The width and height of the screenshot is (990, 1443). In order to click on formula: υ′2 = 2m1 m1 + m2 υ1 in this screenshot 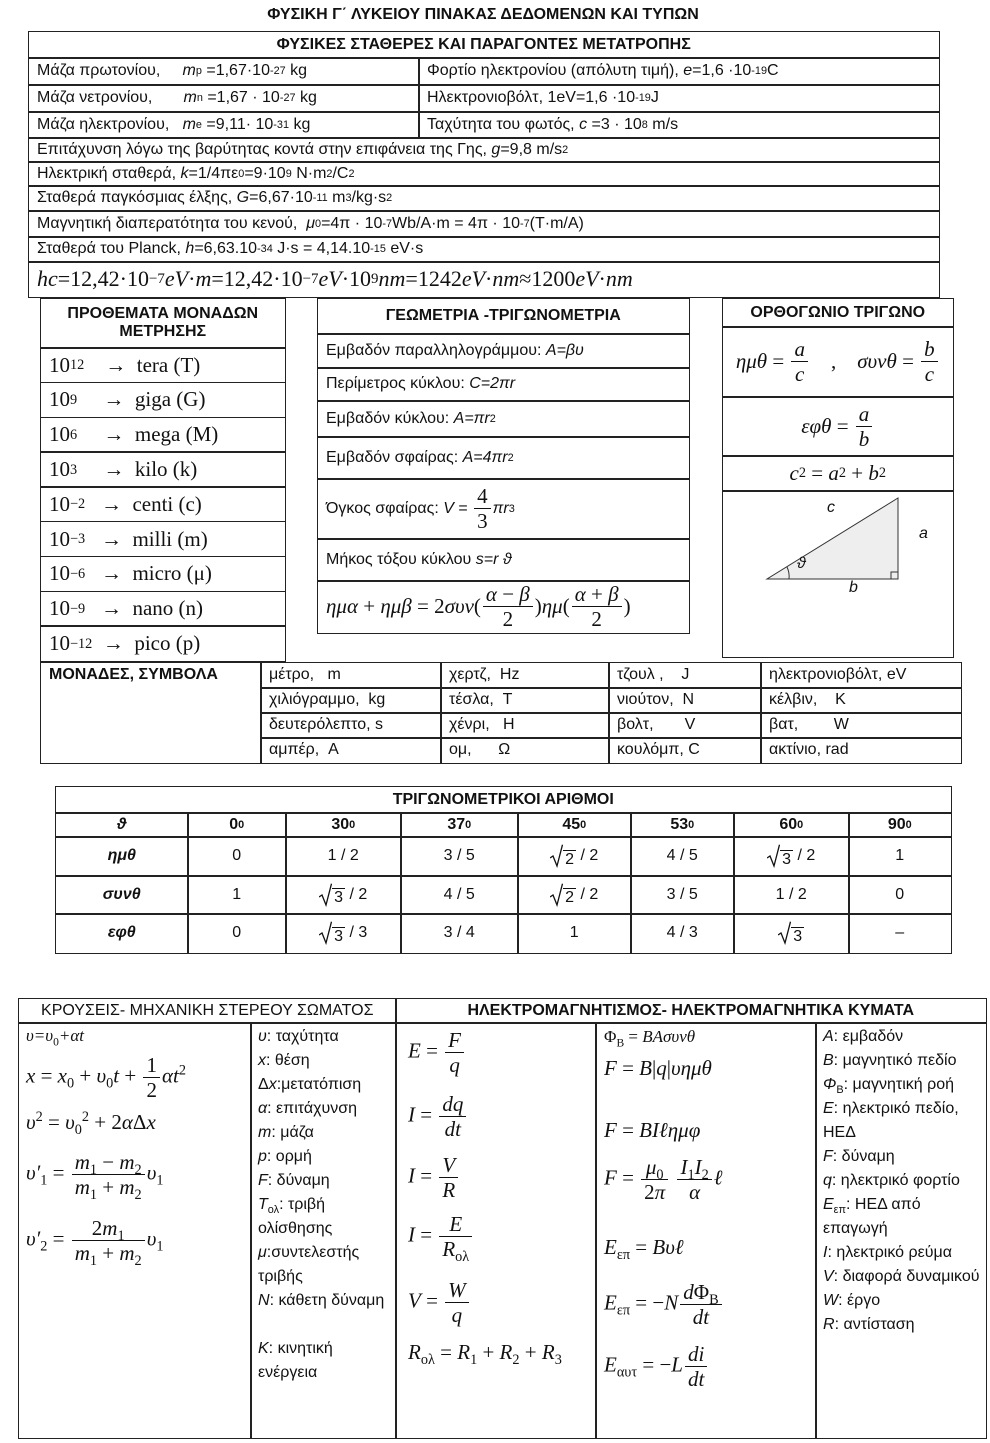, I will do `click(94, 1242)`.